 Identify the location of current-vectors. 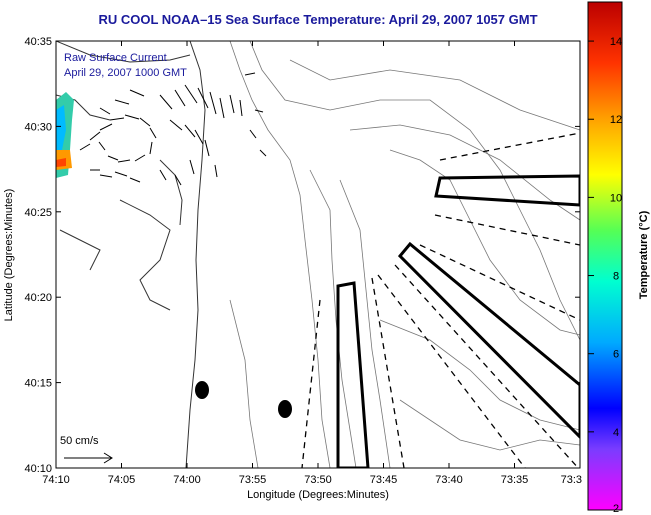
(173, 129).